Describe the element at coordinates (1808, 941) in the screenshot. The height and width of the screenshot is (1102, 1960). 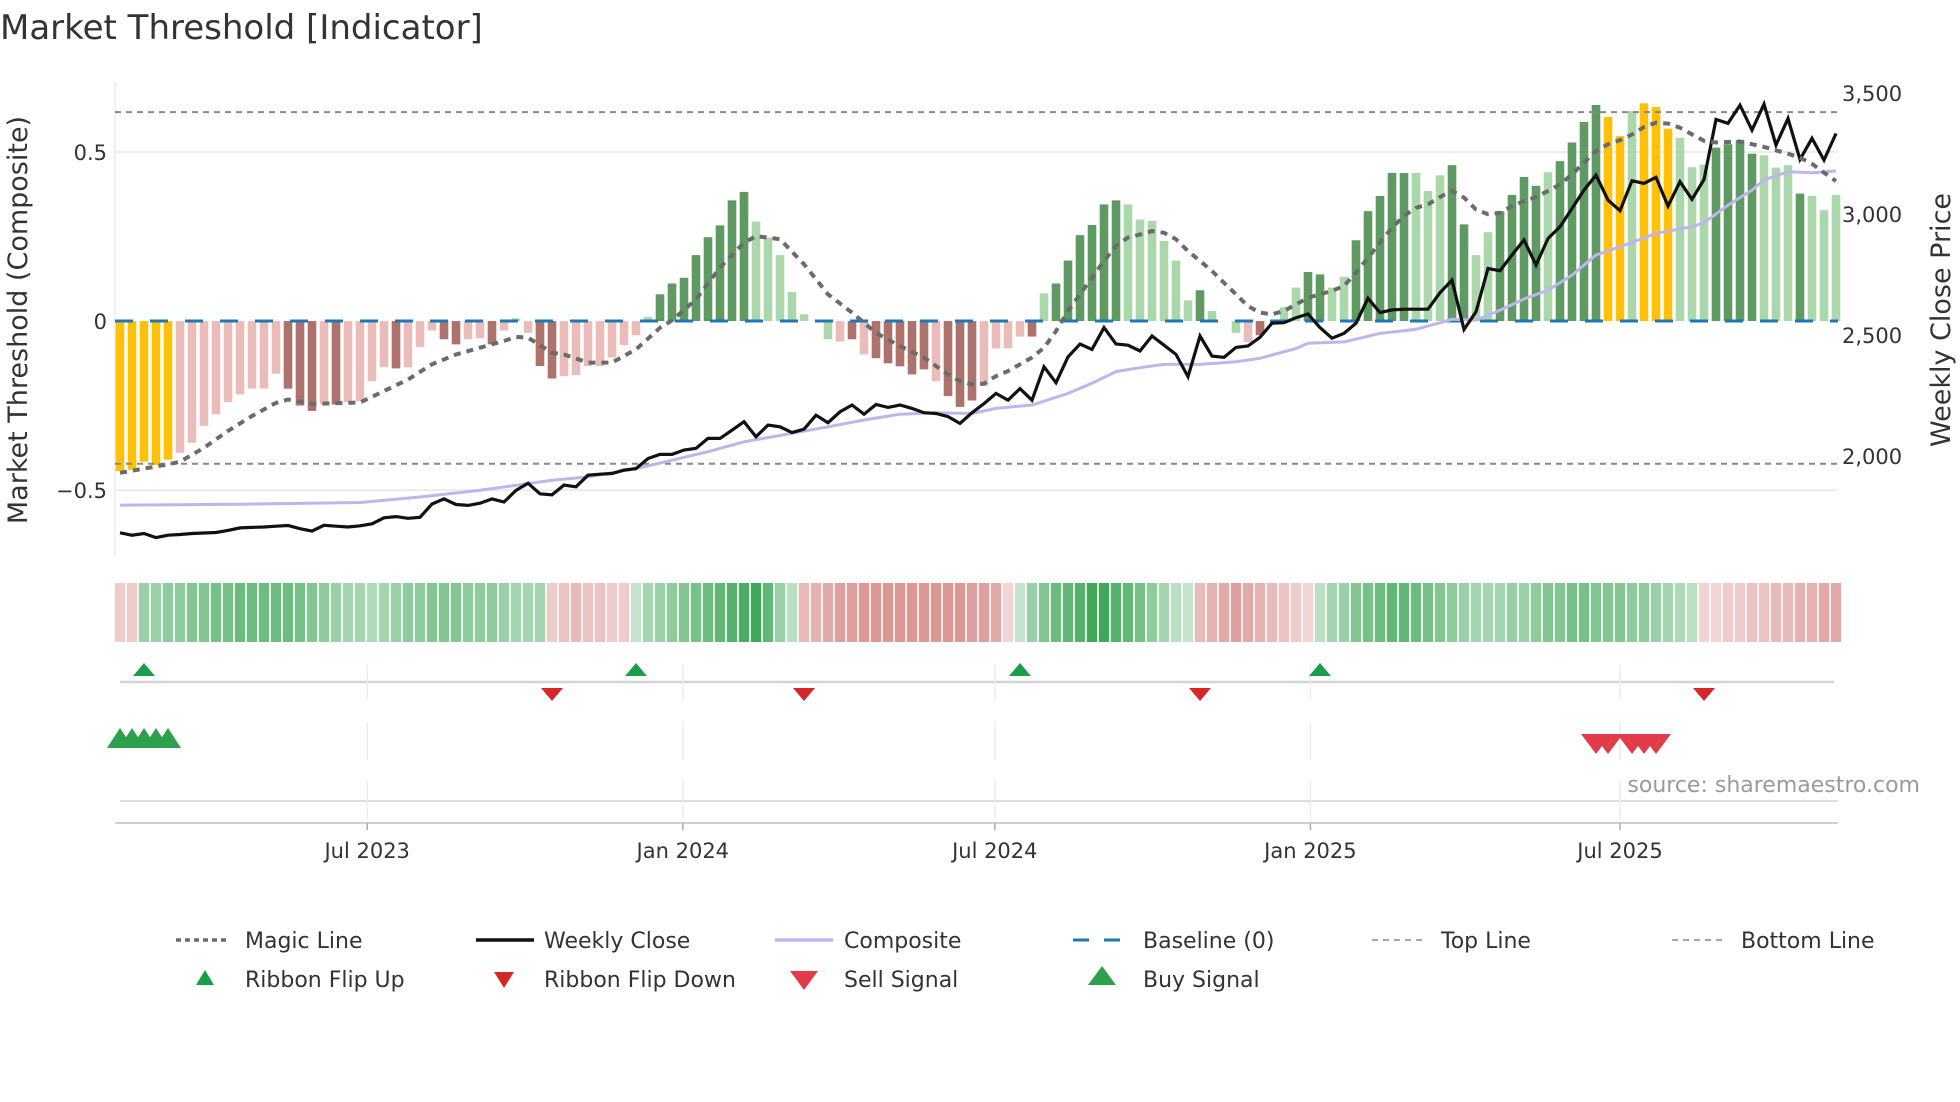
I see `legend-label: Bottom Line` at that location.